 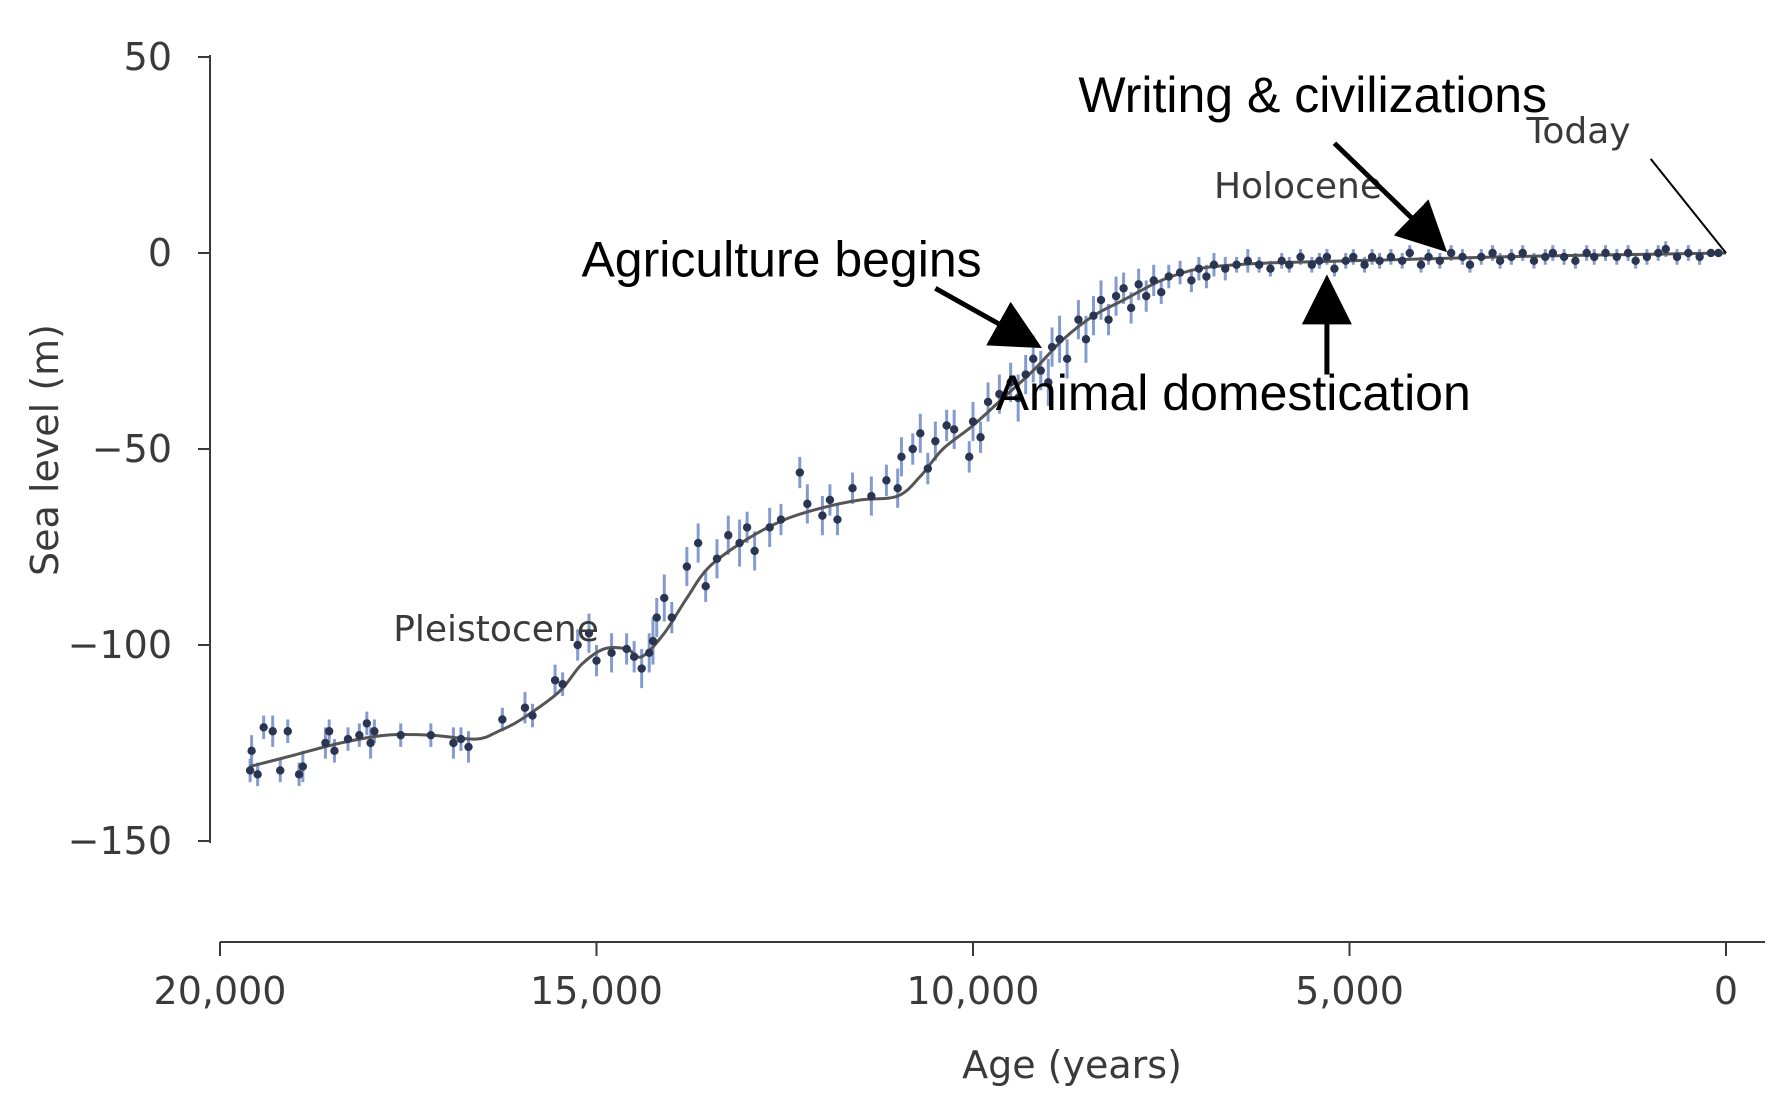 What do you see at coordinates (120, 645) in the screenshot?
I see `y-tick-label: −100` at bounding box center [120, 645].